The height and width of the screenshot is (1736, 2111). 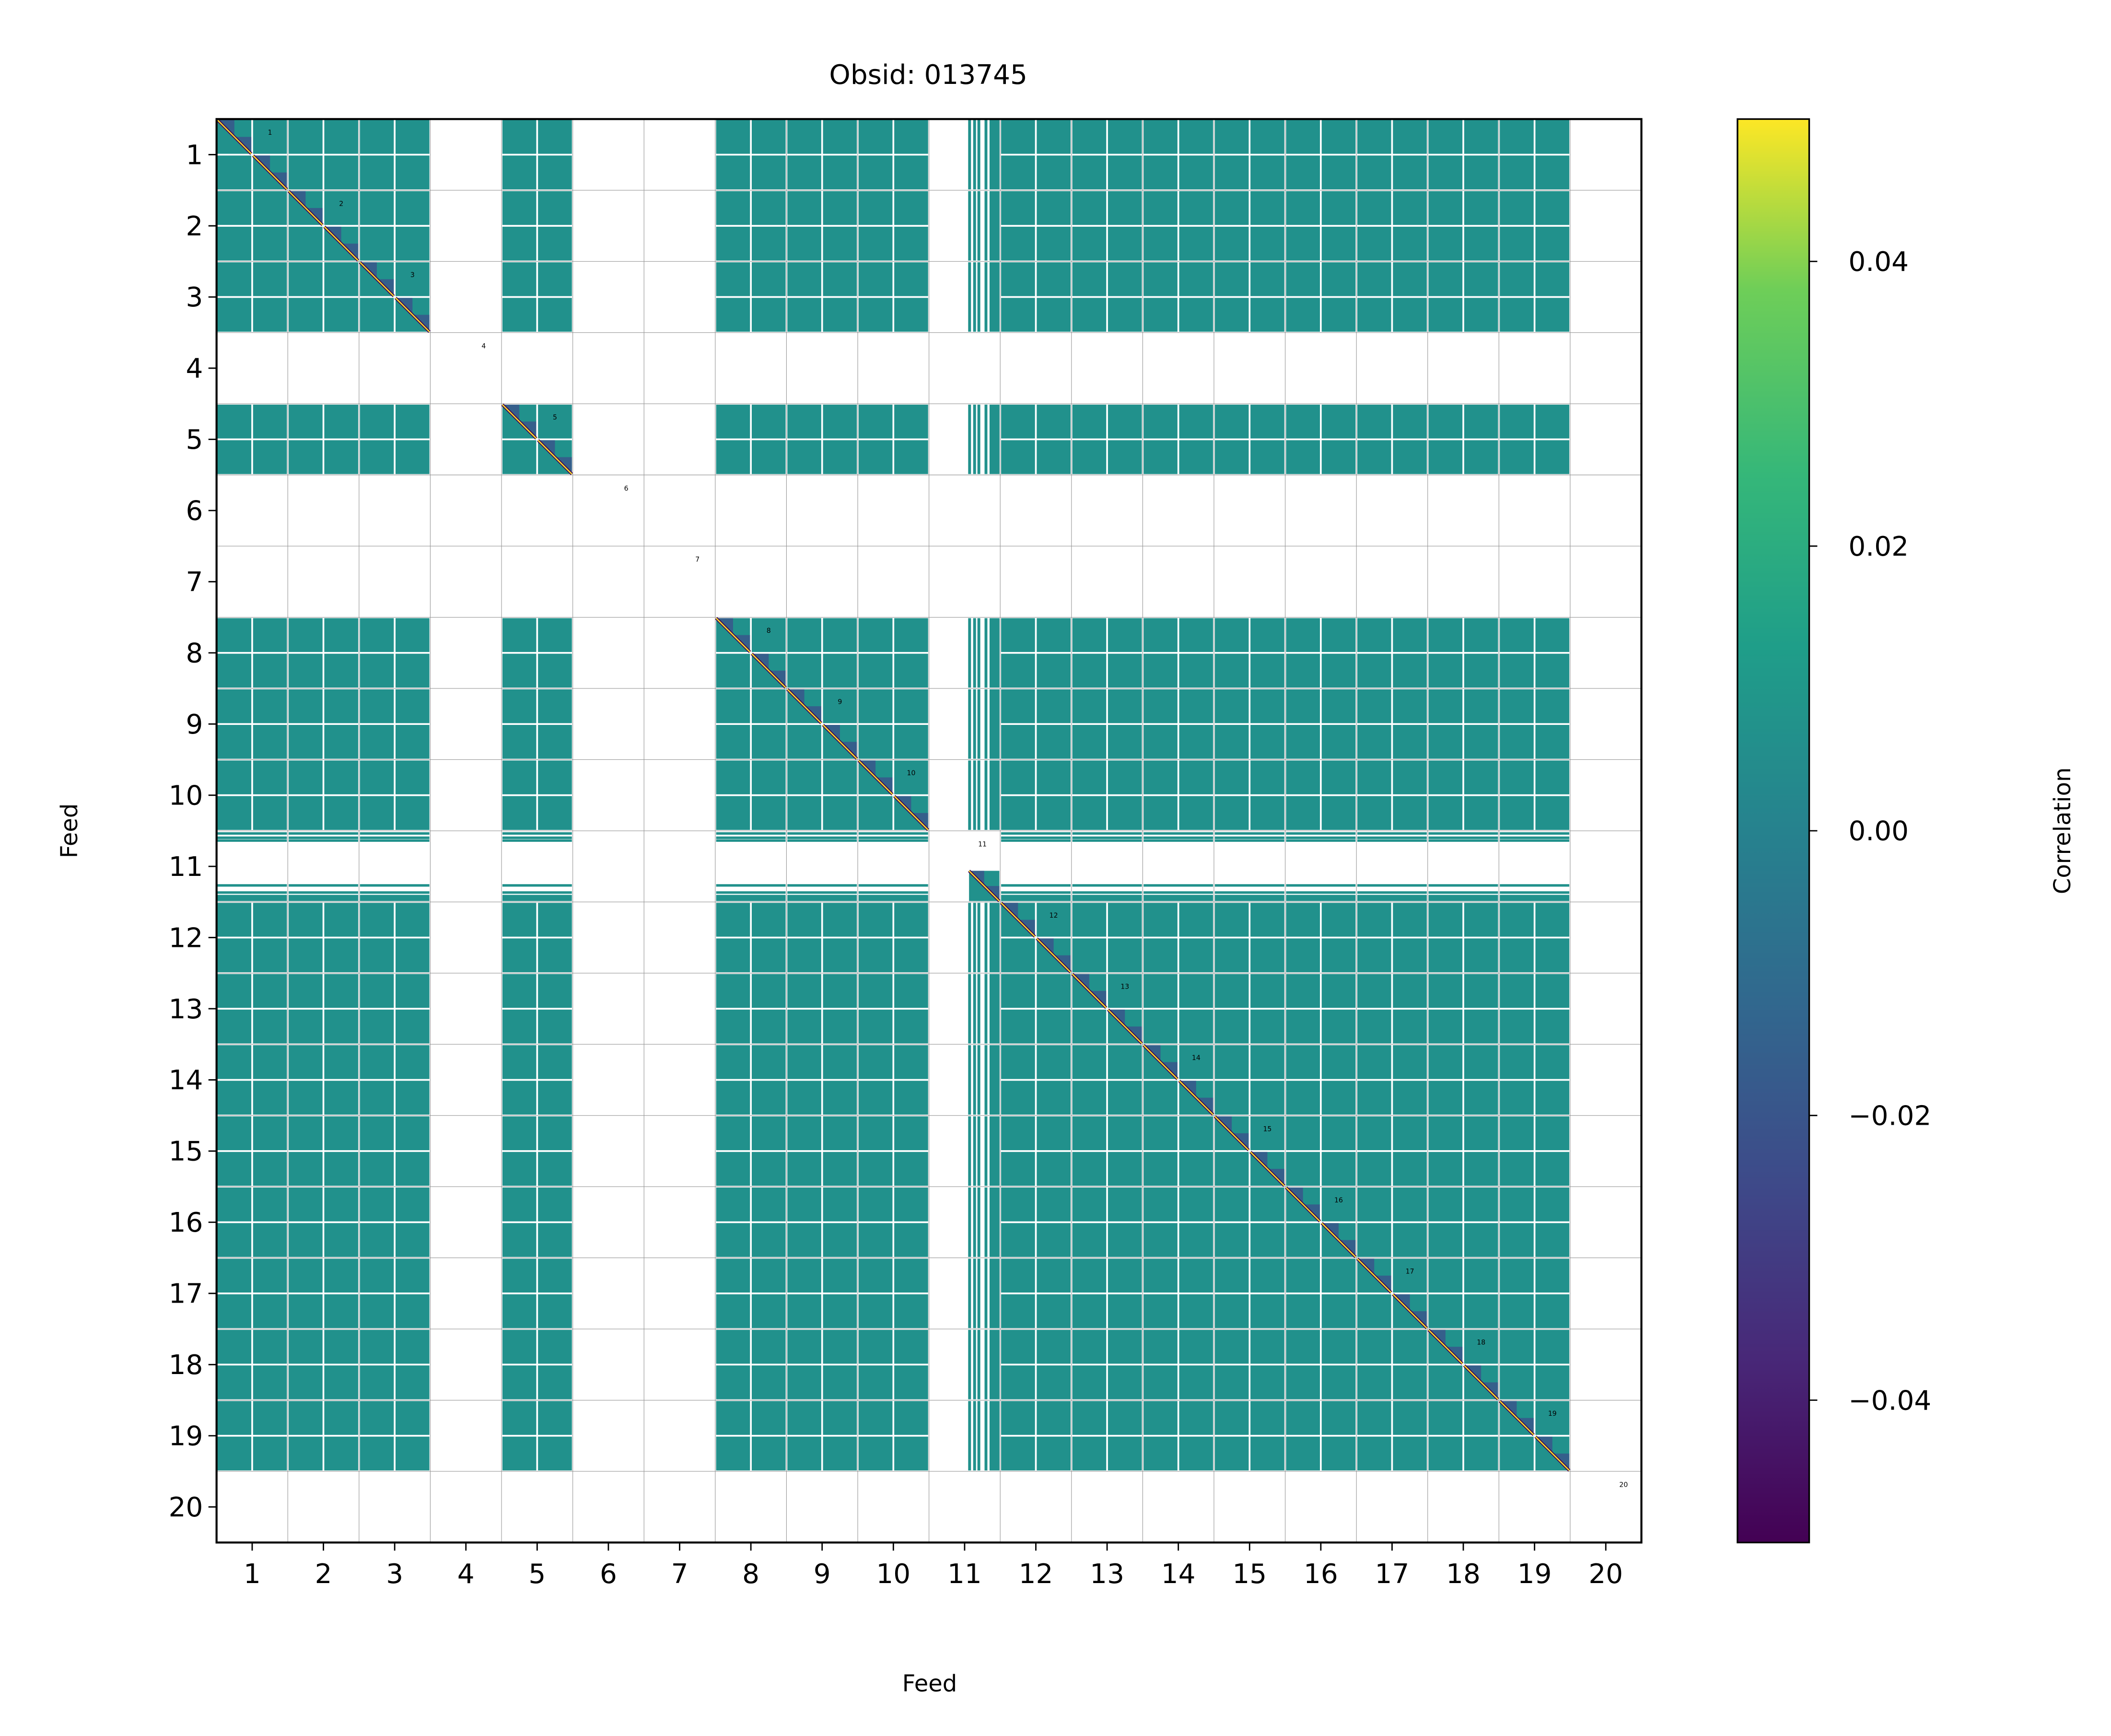 I want to click on y-tick-label: 16, so click(x=186, y=1222).